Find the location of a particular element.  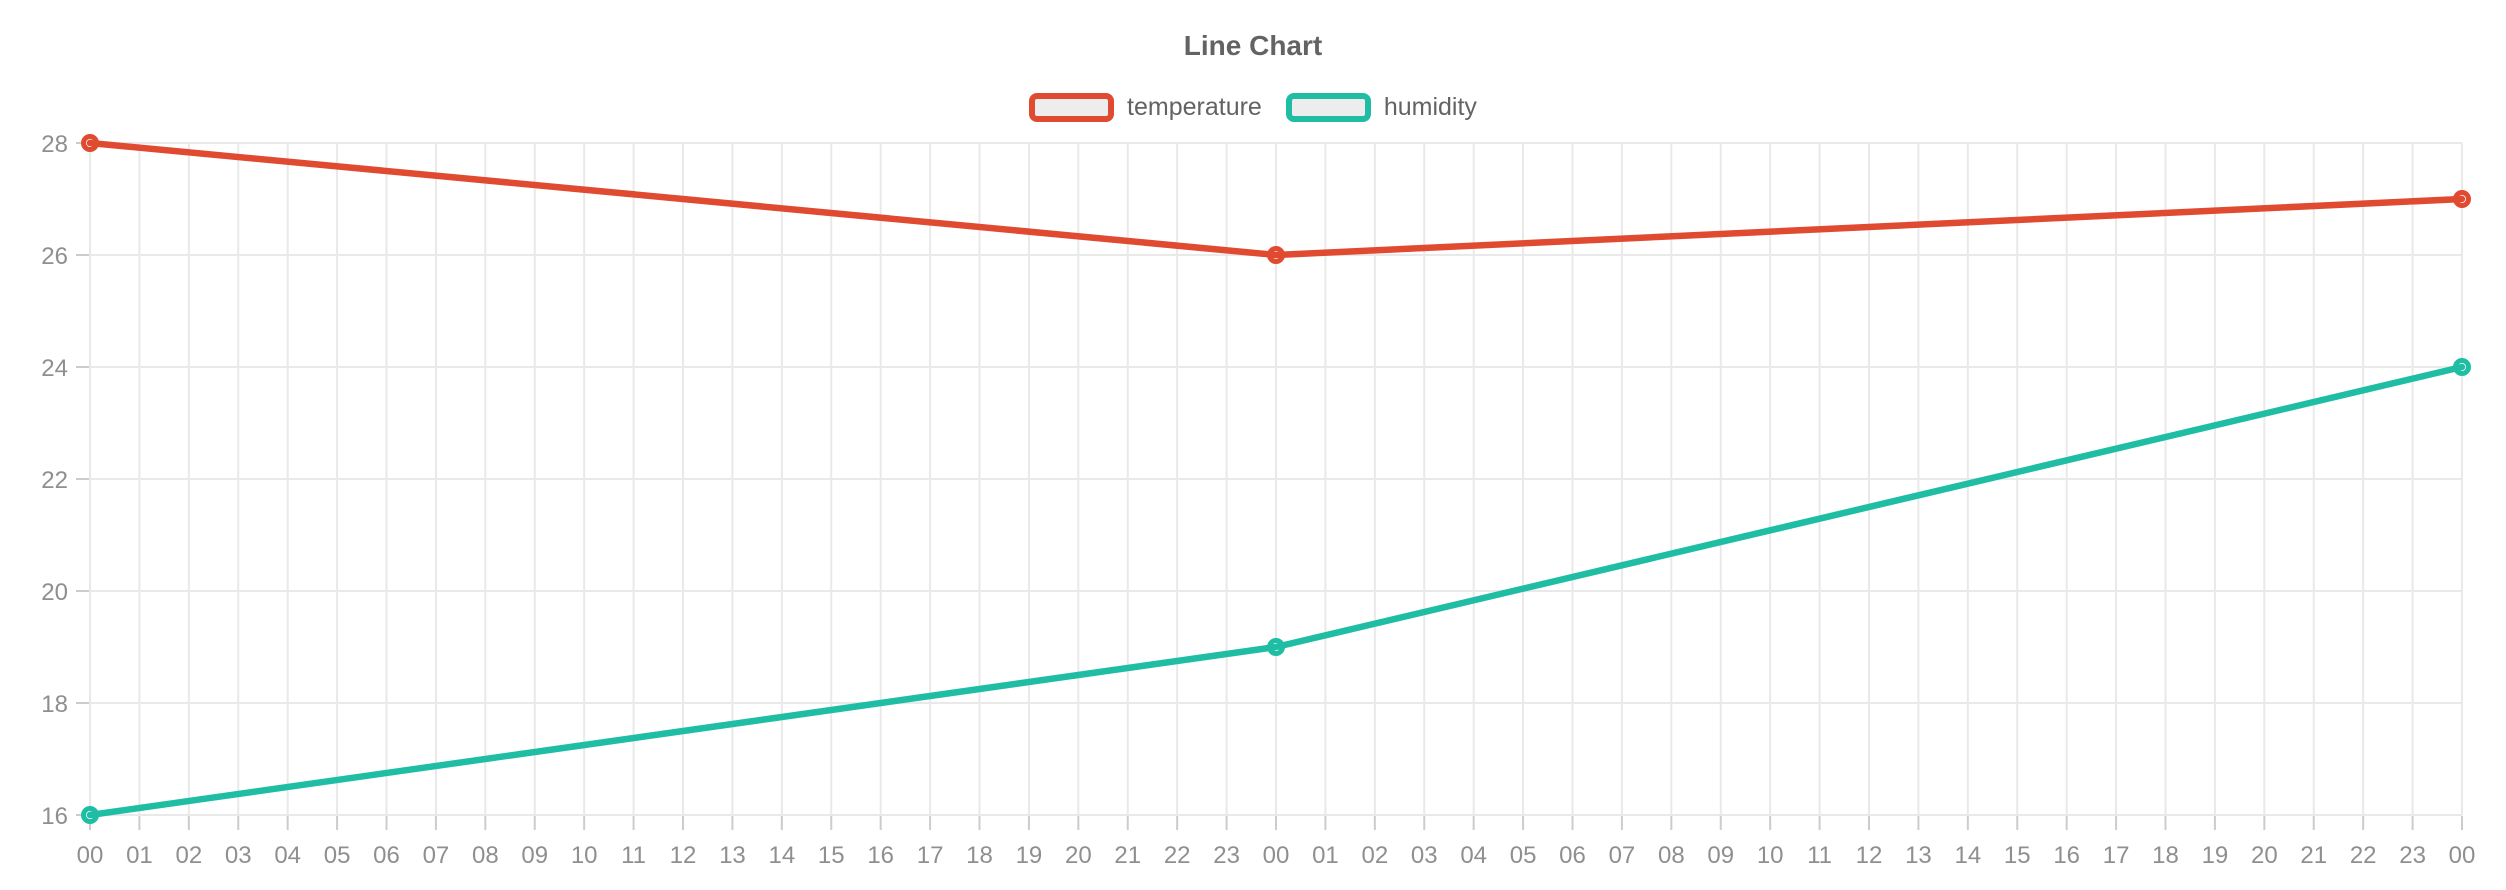

y-tick-label: 16 is located at coordinates (54, 816).